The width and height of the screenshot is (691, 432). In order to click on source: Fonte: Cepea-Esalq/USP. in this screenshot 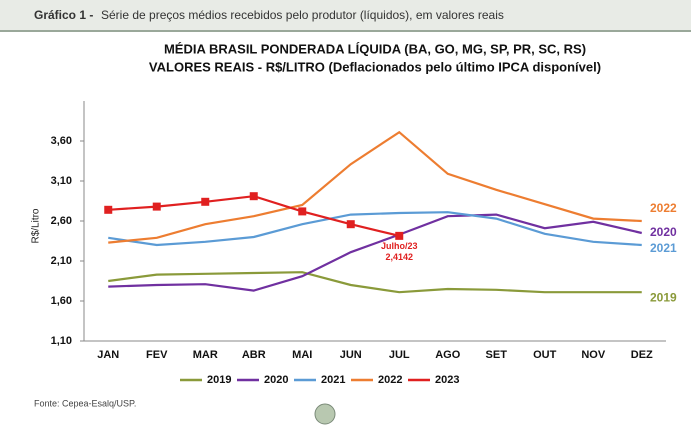, I will do `click(85, 403)`.